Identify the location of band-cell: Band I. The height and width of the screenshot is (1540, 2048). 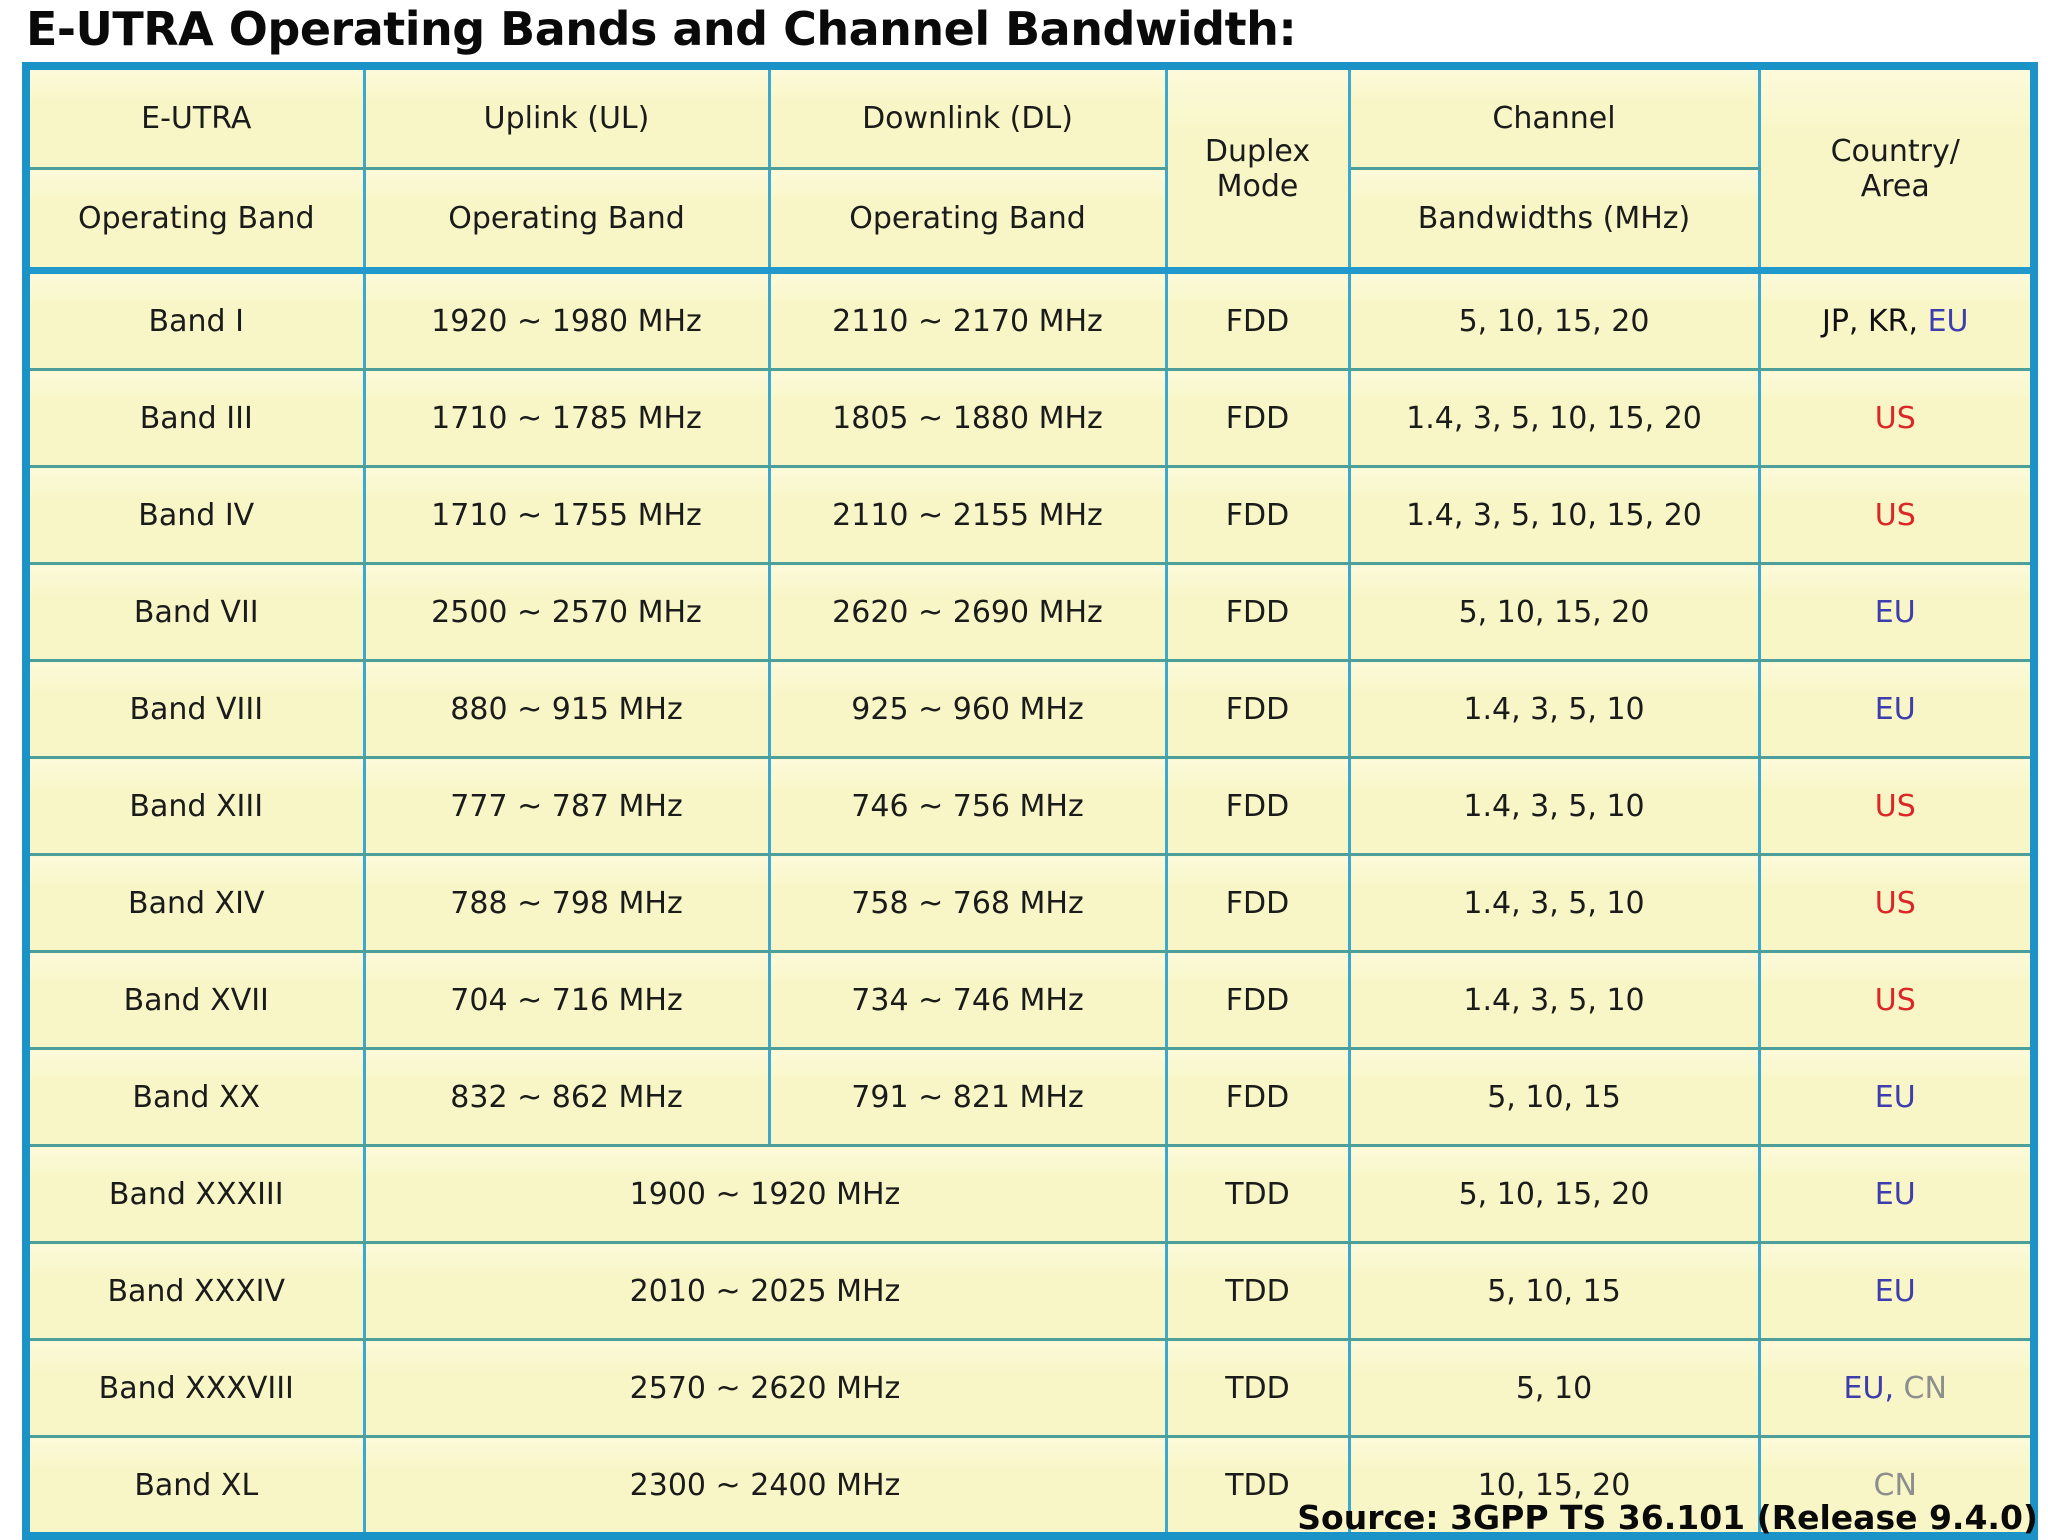
(195, 320).